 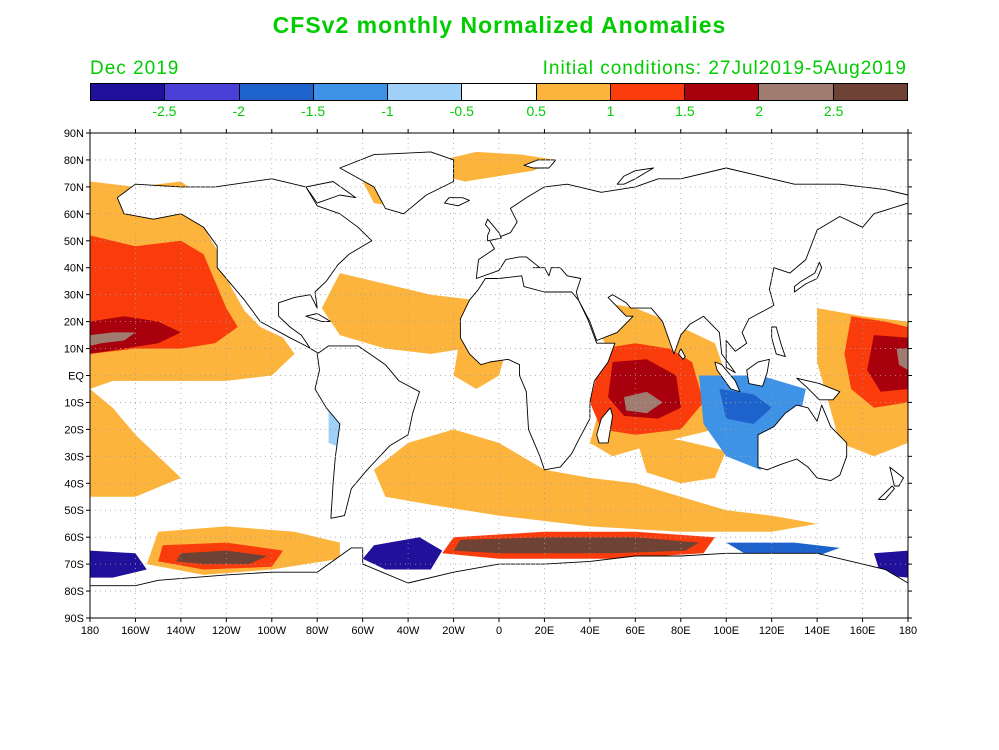 What do you see at coordinates (74, 619) in the screenshot?
I see `lat-label: 90S` at bounding box center [74, 619].